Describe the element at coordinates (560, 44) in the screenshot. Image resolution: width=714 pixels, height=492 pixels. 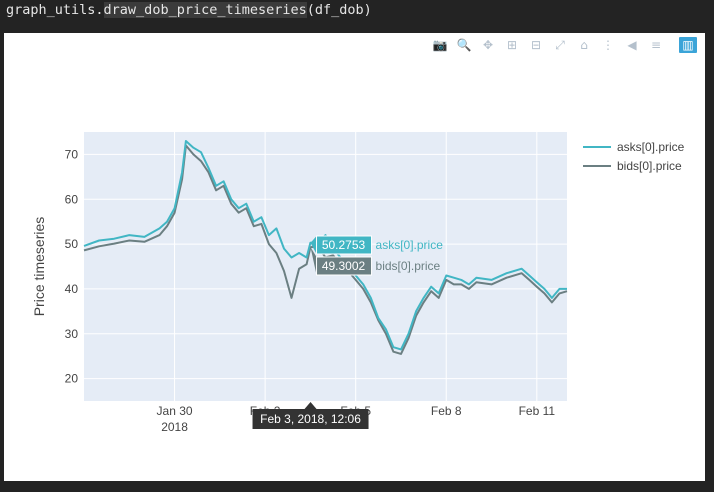
I see `autoscale-icon: ⤢` at that location.